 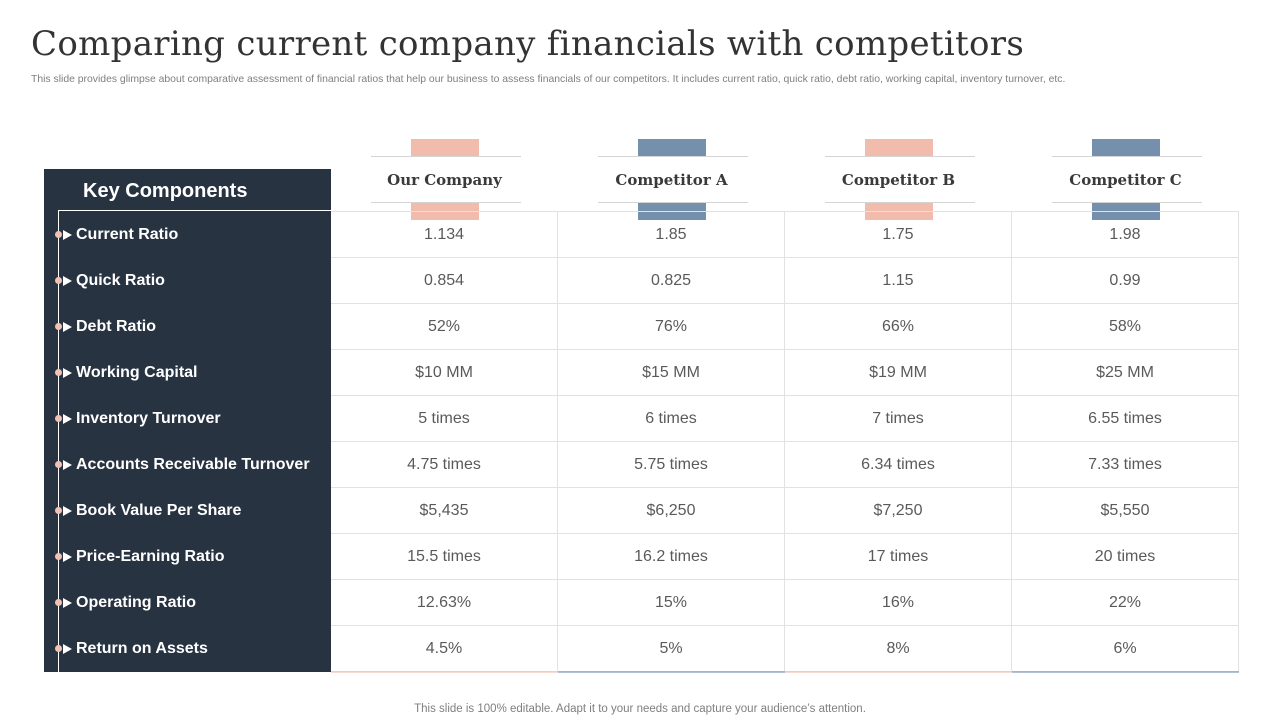 I want to click on row-label: Operating Ratio, so click(x=192, y=603).